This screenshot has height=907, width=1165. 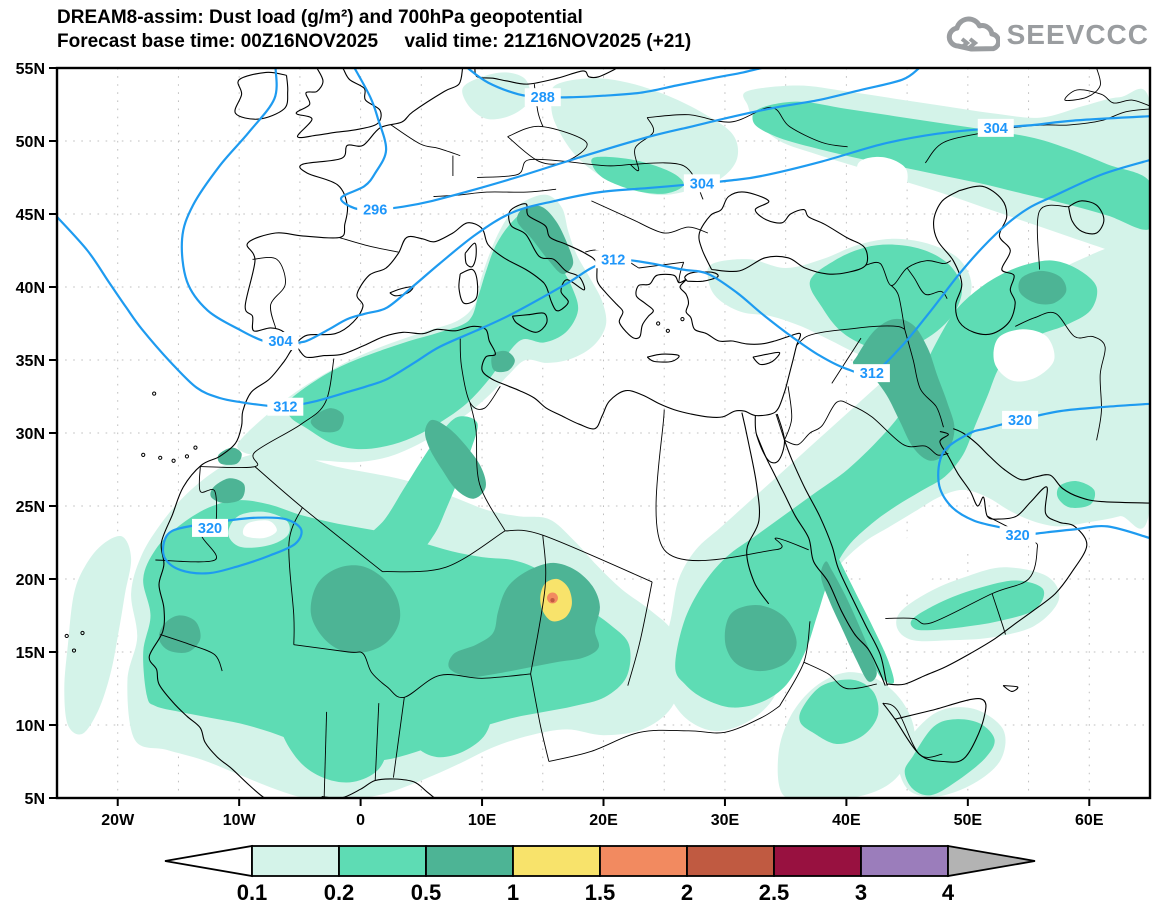 I want to click on colorbar-tick-label: 2.5, so click(x=774, y=892).